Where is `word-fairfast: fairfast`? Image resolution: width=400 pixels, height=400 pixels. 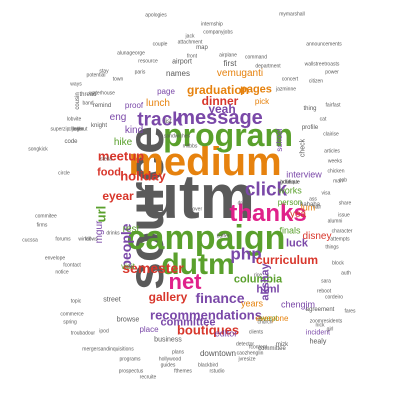
word-fairfast: fairfast is located at coordinates (333, 105).